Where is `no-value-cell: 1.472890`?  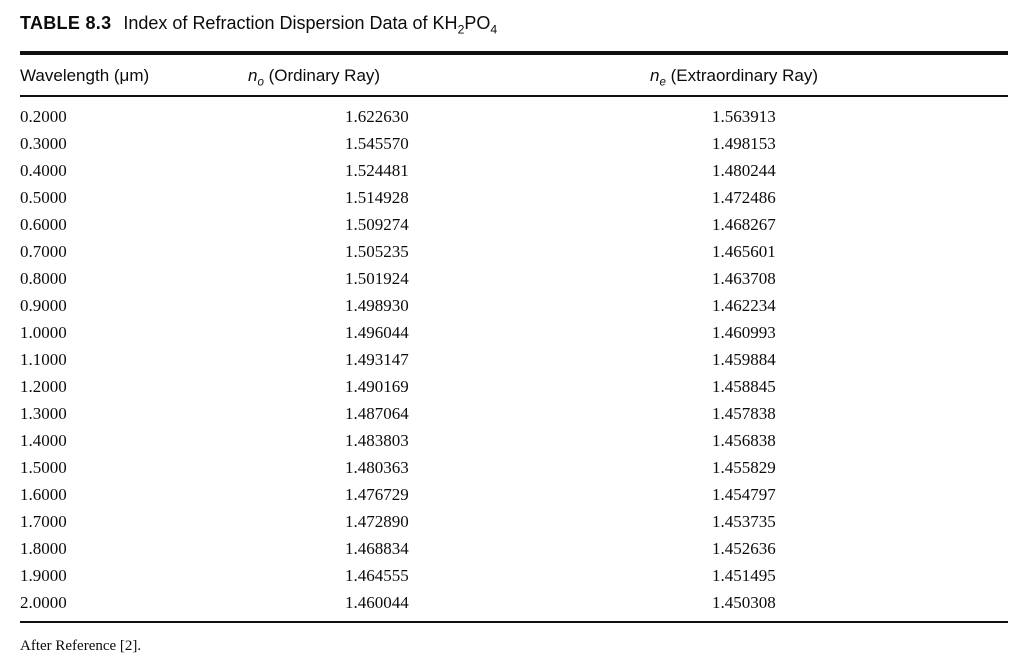
no-value-cell: 1.472890 is located at coordinates (377, 521).